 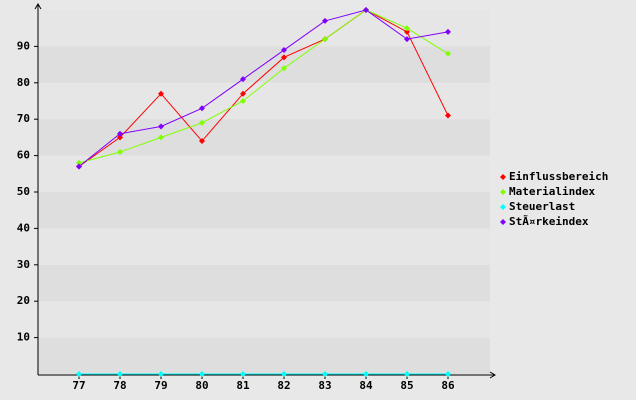 What do you see at coordinates (23, 227) in the screenshot?
I see `y-tick-label: 40` at bounding box center [23, 227].